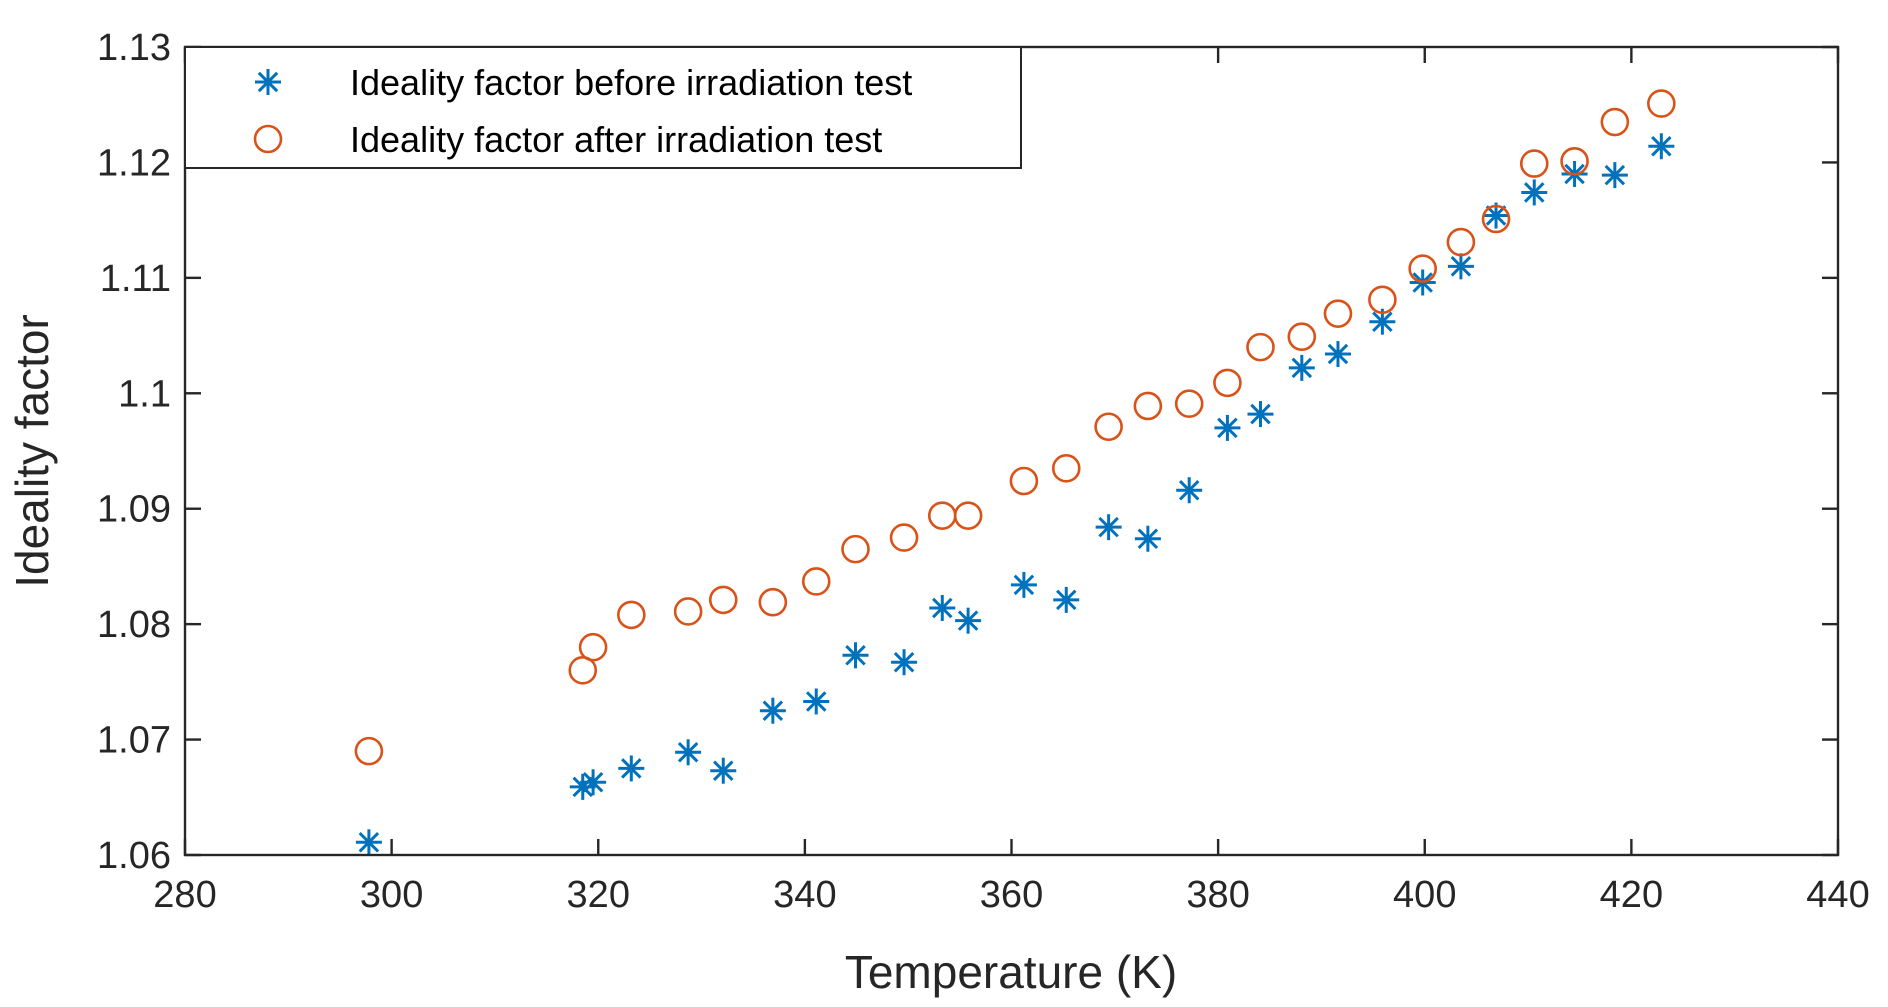 The height and width of the screenshot is (1007, 1888). What do you see at coordinates (1011, 972) in the screenshot?
I see `x-axis-title: Temperature (K)` at bounding box center [1011, 972].